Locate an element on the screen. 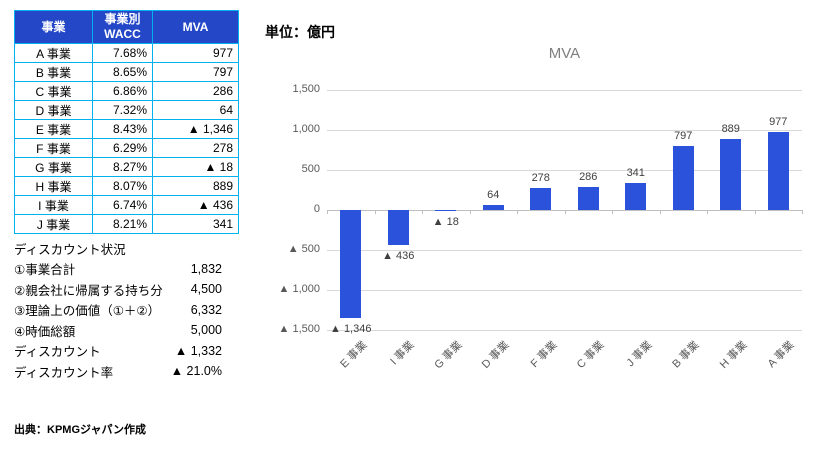 This screenshot has height=451, width=820. y-axis-tick-label: 500 is located at coordinates (310, 169).